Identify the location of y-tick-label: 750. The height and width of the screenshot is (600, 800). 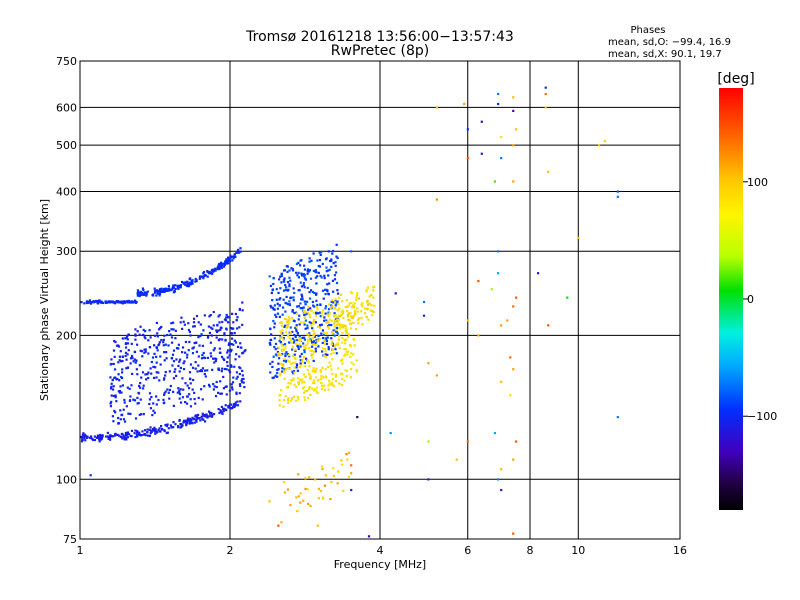
(66, 61).